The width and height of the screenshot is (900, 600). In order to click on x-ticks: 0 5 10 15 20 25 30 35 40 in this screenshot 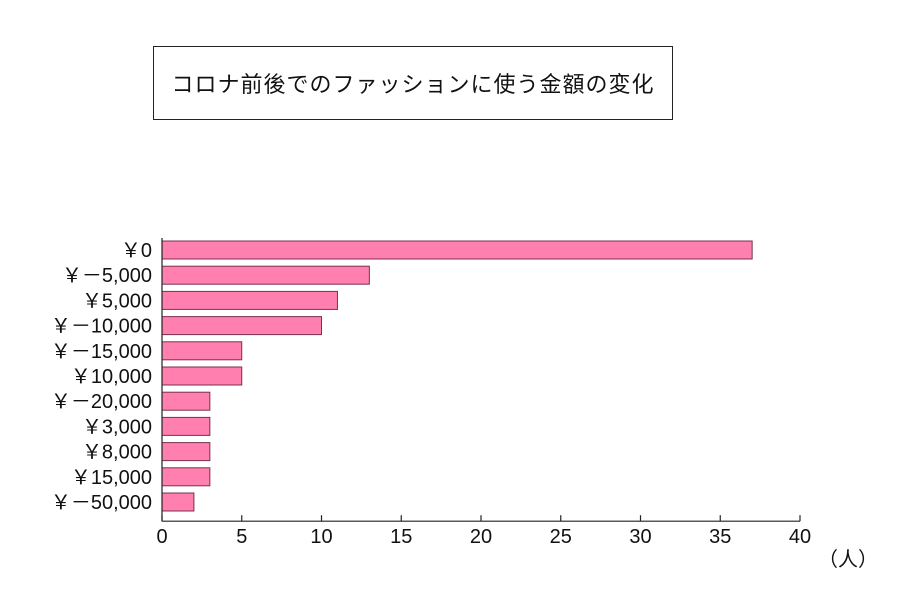, I will do `click(483, 531)`.